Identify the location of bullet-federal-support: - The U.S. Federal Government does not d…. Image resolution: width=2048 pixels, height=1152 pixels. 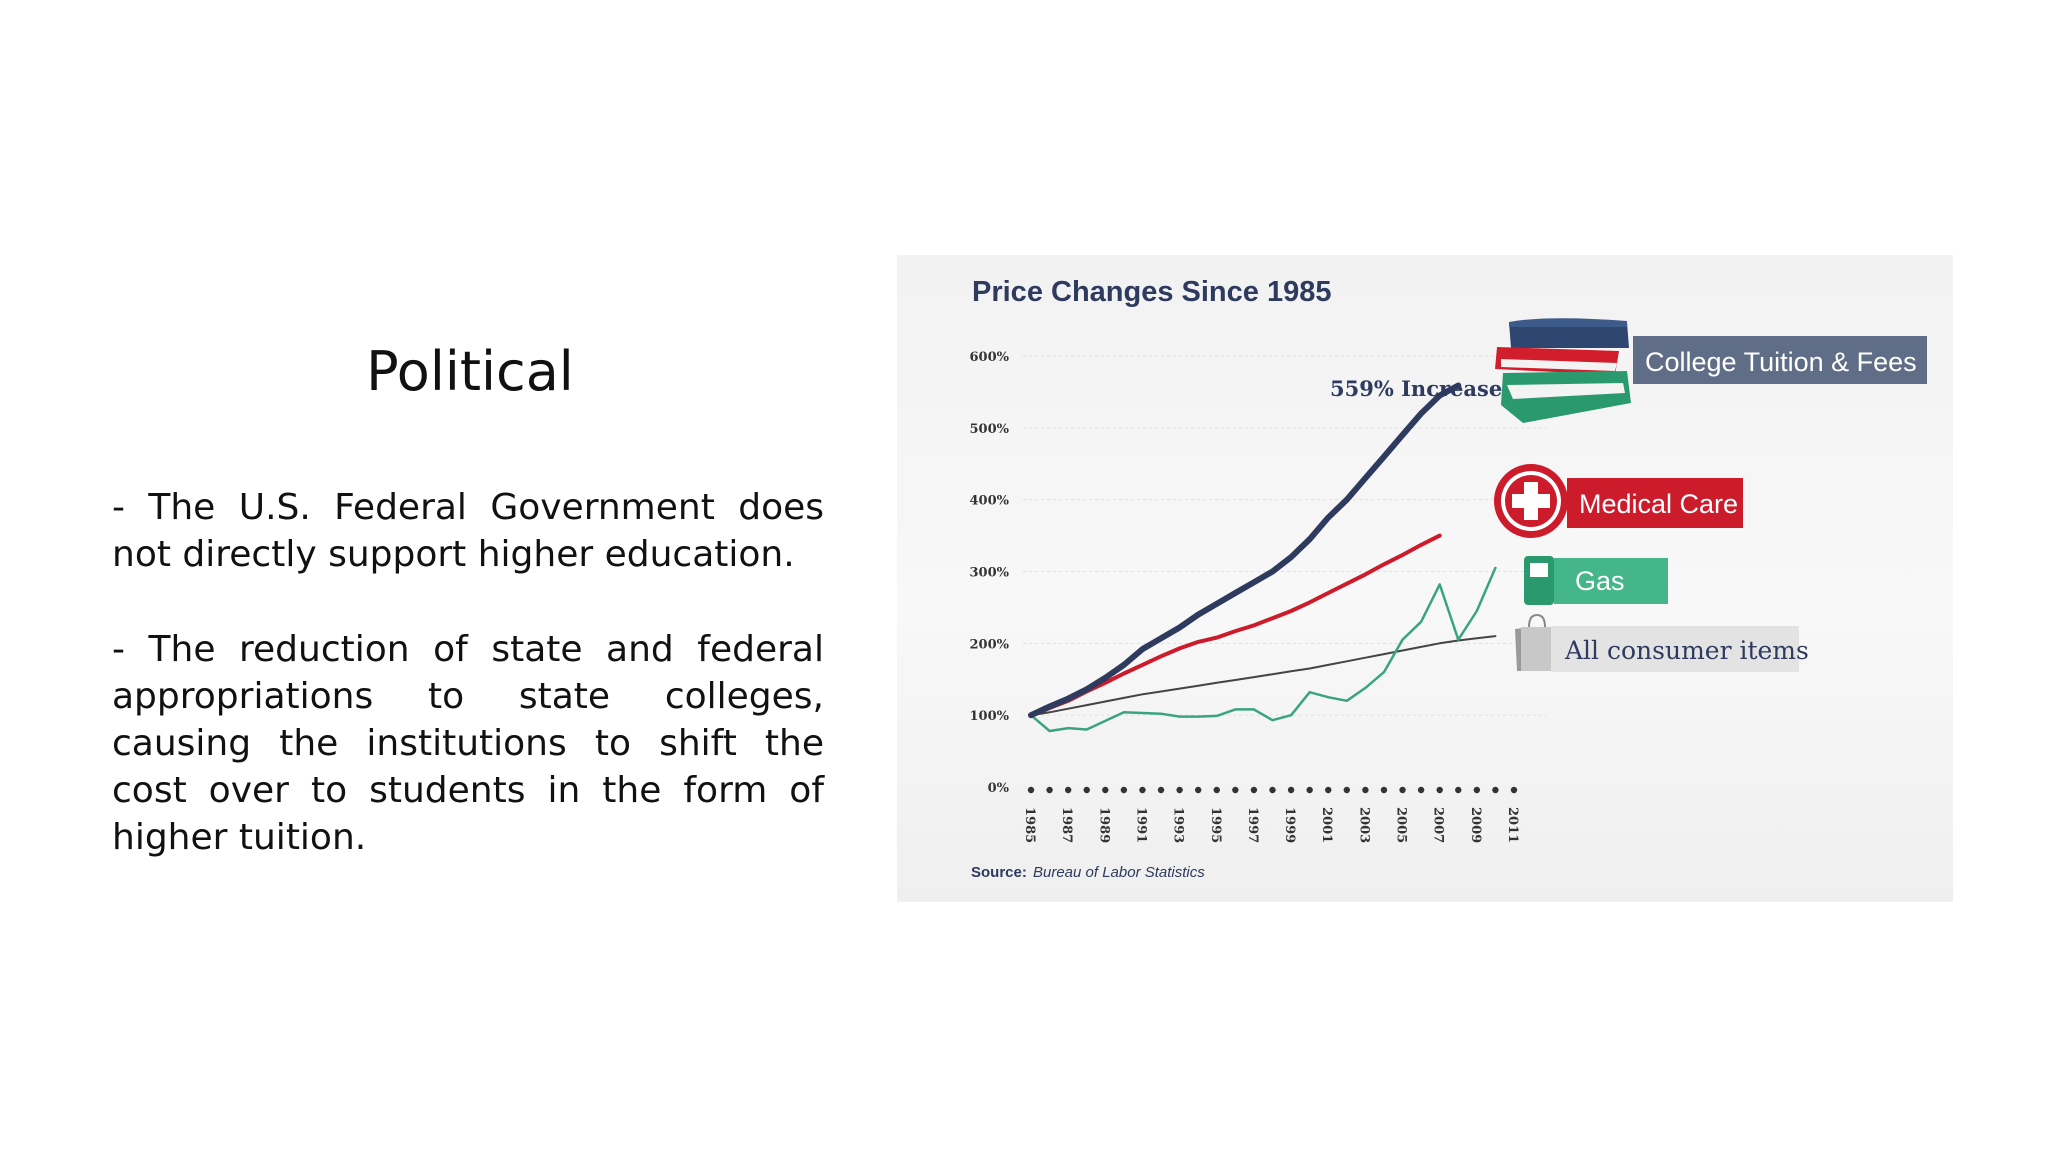
(468, 531).